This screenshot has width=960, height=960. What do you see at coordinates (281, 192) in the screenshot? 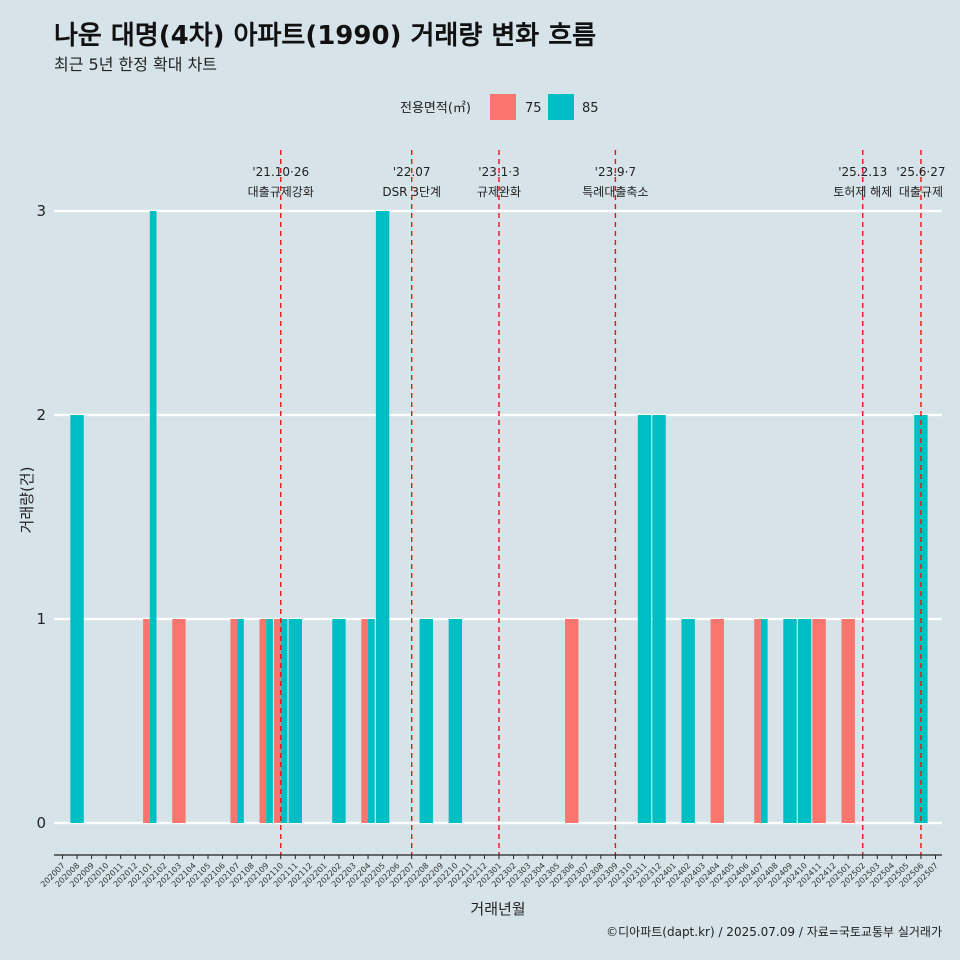
I see `event-desc-label: 대출규제강화` at bounding box center [281, 192].